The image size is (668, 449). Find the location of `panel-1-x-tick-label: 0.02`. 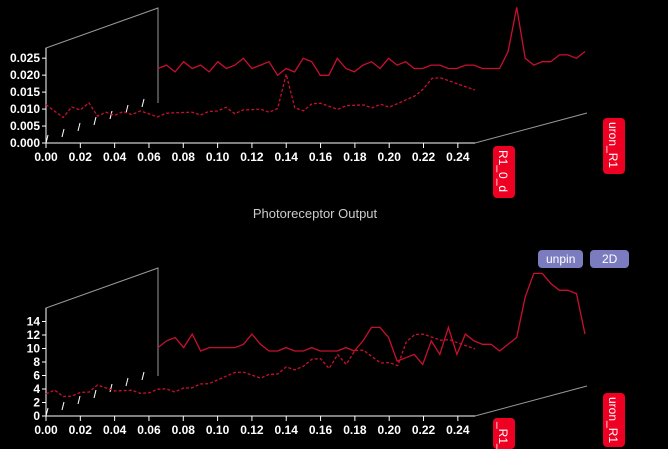

panel-1-x-tick-label: 0.02 is located at coordinates (81, 430).